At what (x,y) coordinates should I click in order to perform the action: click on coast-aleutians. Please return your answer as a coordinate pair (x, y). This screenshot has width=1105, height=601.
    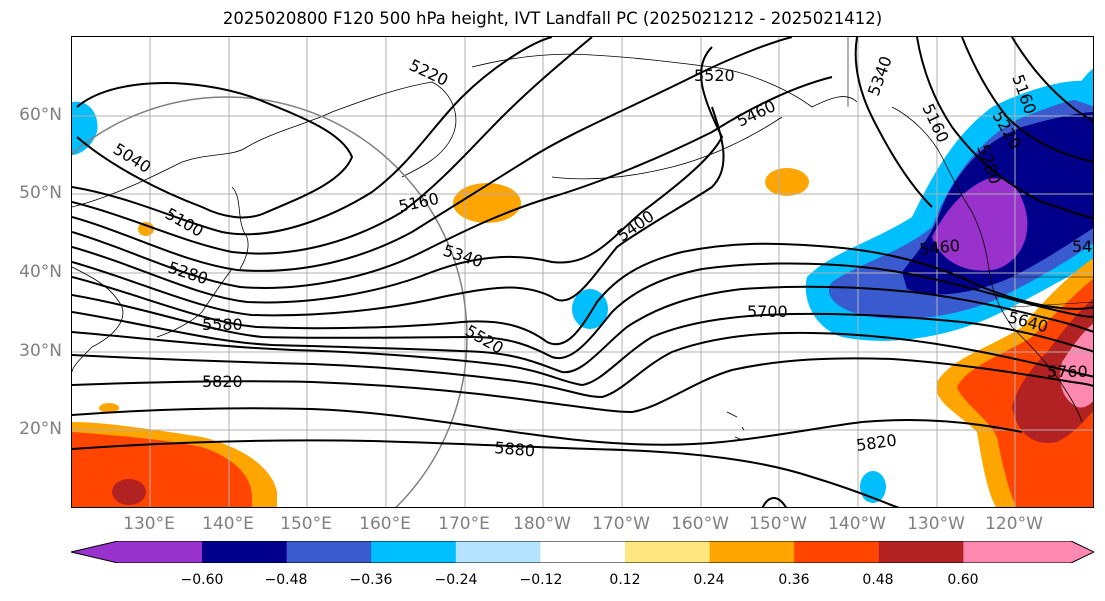
    Looking at the image, I should click on (667, 148).